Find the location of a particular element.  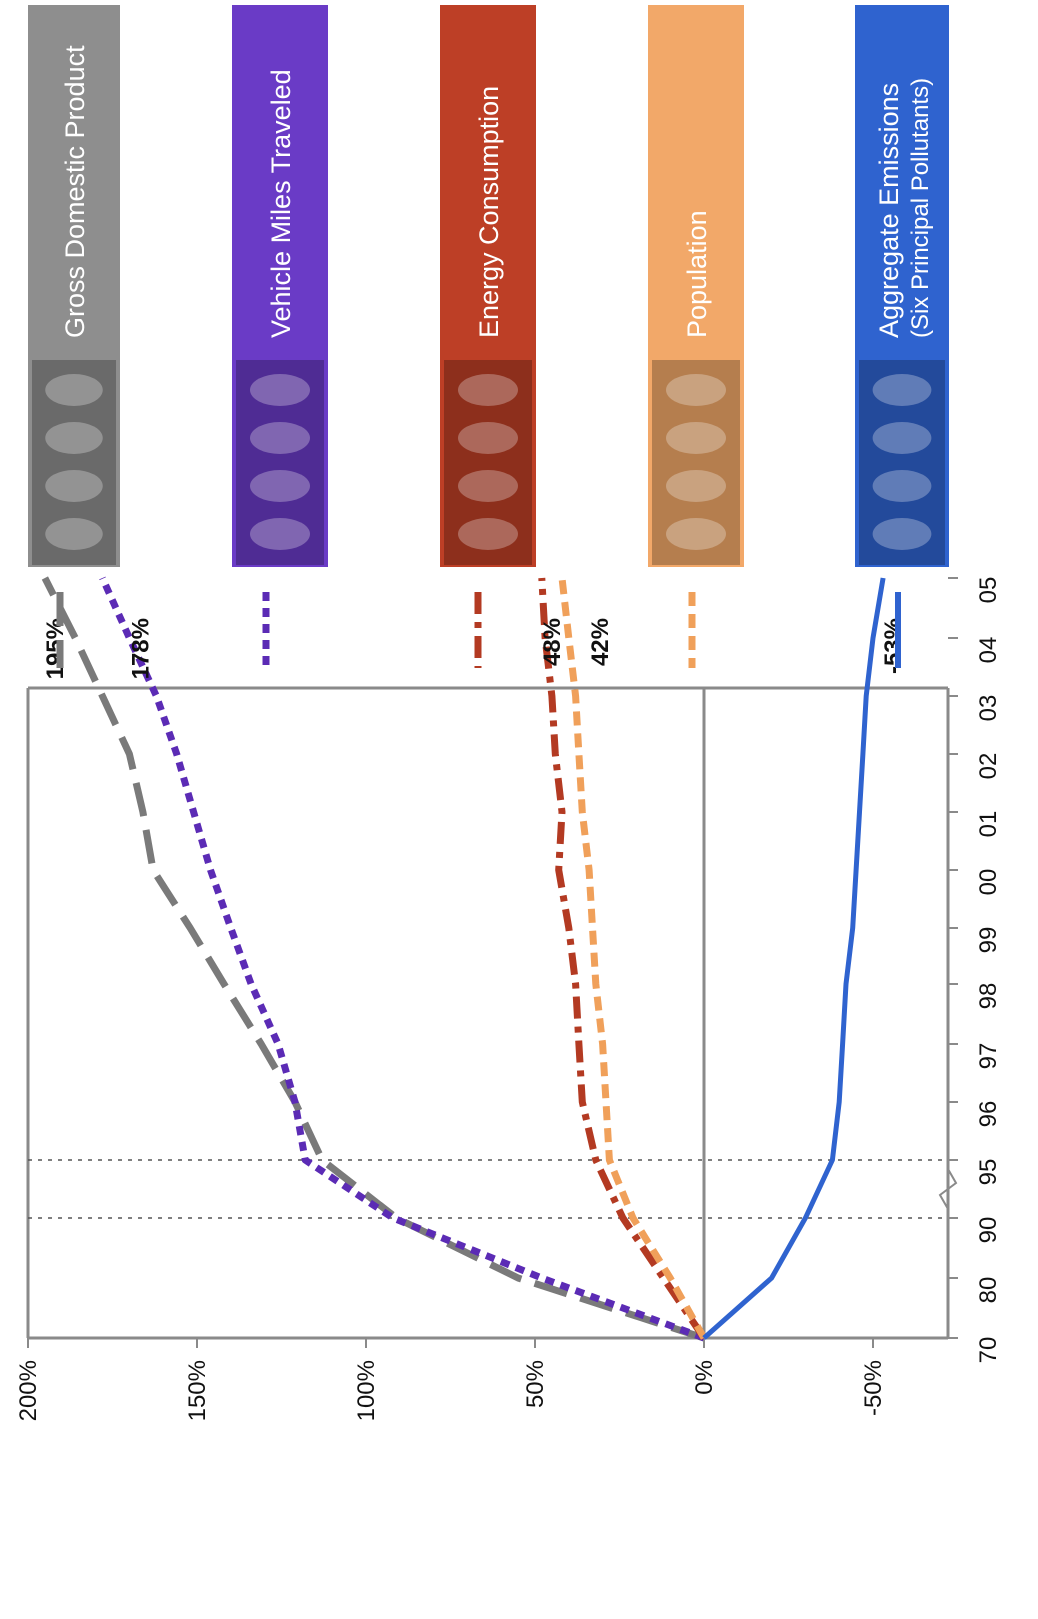

y-tick-label: 50% is located at coordinates (535, 1384).